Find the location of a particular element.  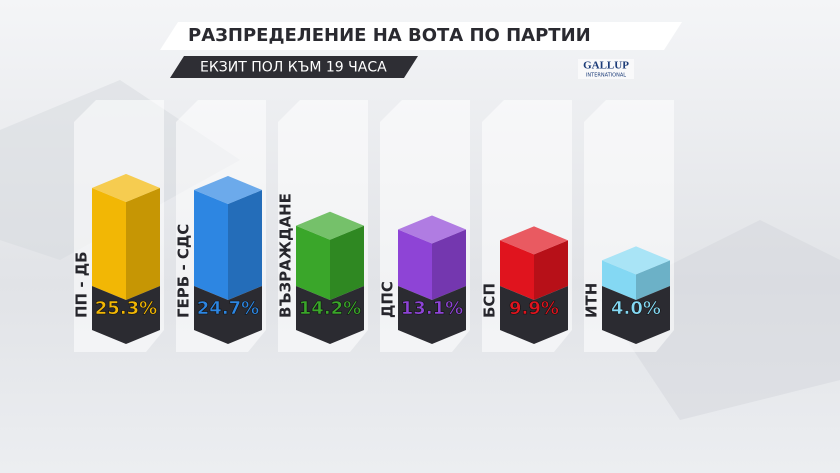

category-label: ВЪЗРАЖДАНЕ is located at coordinates (286, 255).